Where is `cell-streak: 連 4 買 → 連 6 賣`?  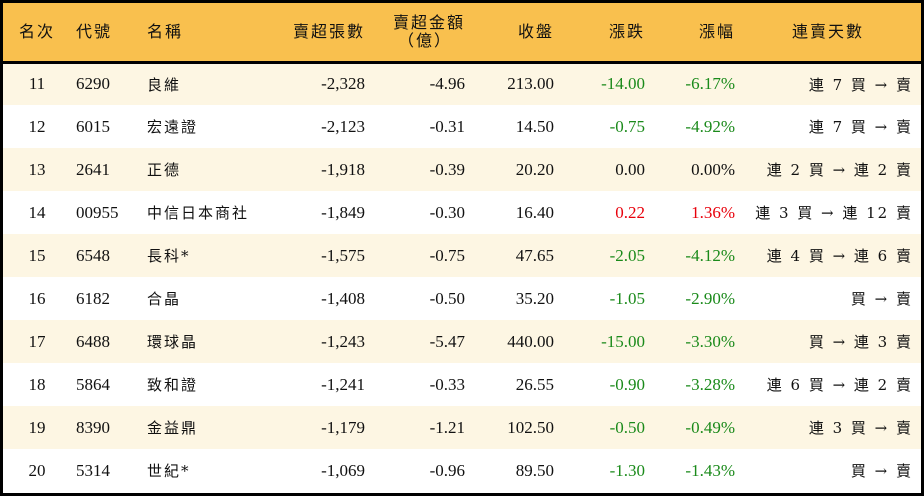 cell-streak: 連 4 買 → 連 6 賣 is located at coordinates (828, 255).